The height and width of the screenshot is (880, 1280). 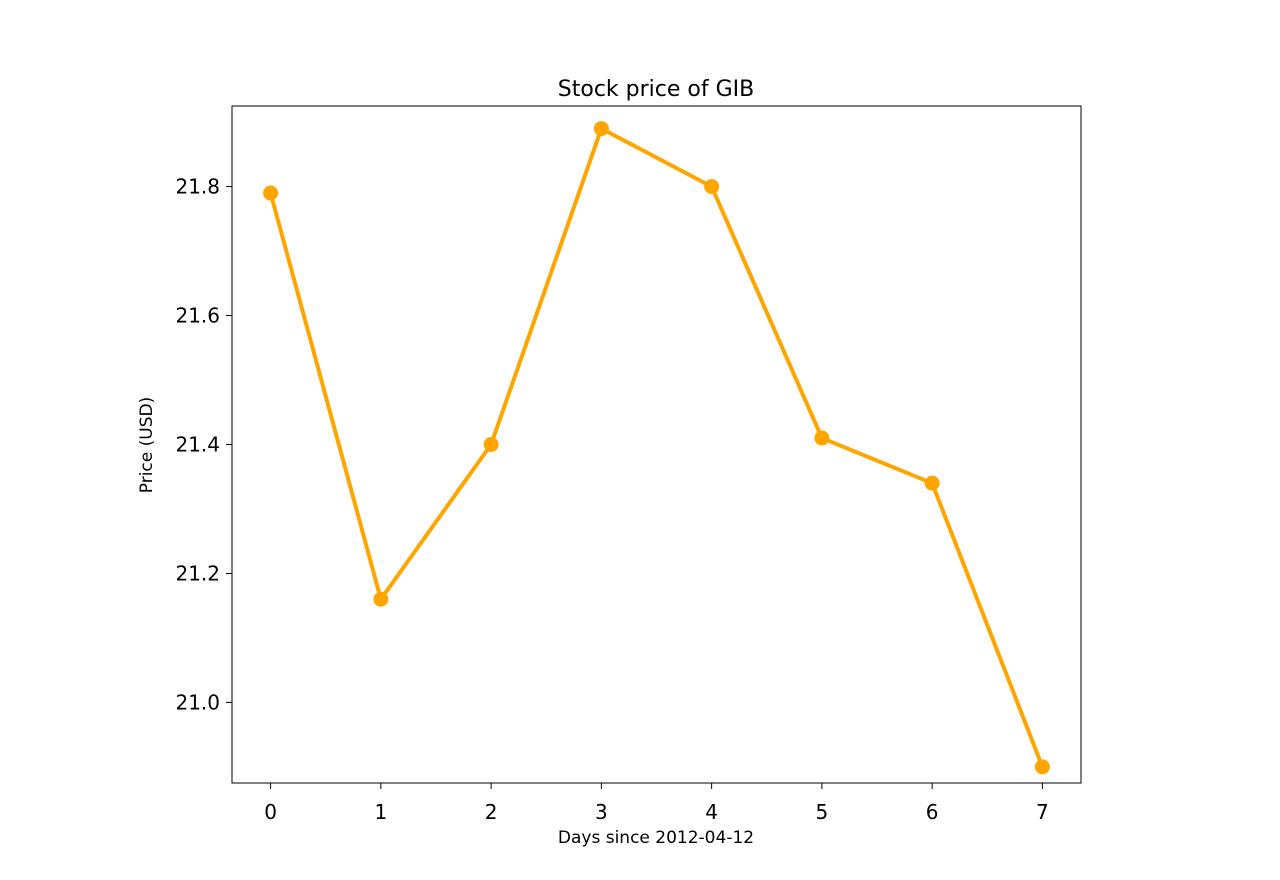 I want to click on x-axis-label: Days since 2012-04-12, so click(x=656, y=838).